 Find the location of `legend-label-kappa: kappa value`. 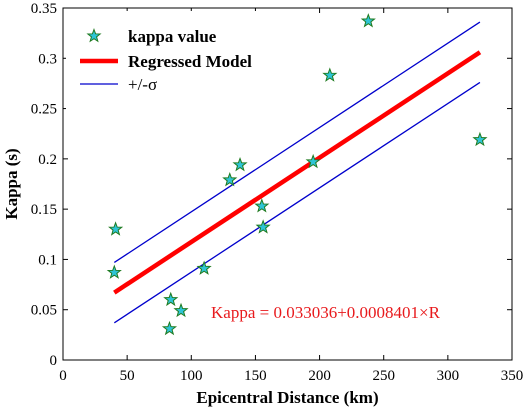

legend-label-kappa: kappa value is located at coordinates (172, 36).